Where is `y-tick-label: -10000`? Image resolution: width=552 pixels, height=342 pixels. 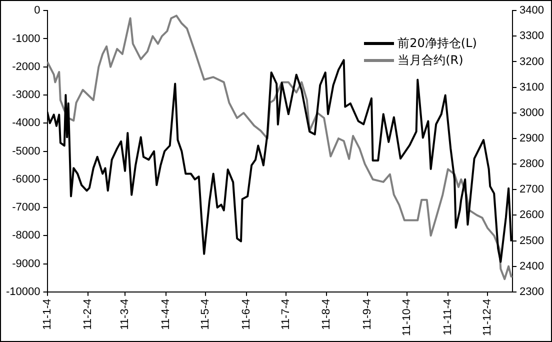 y-tick-label: -10000 is located at coordinates (23, 292).